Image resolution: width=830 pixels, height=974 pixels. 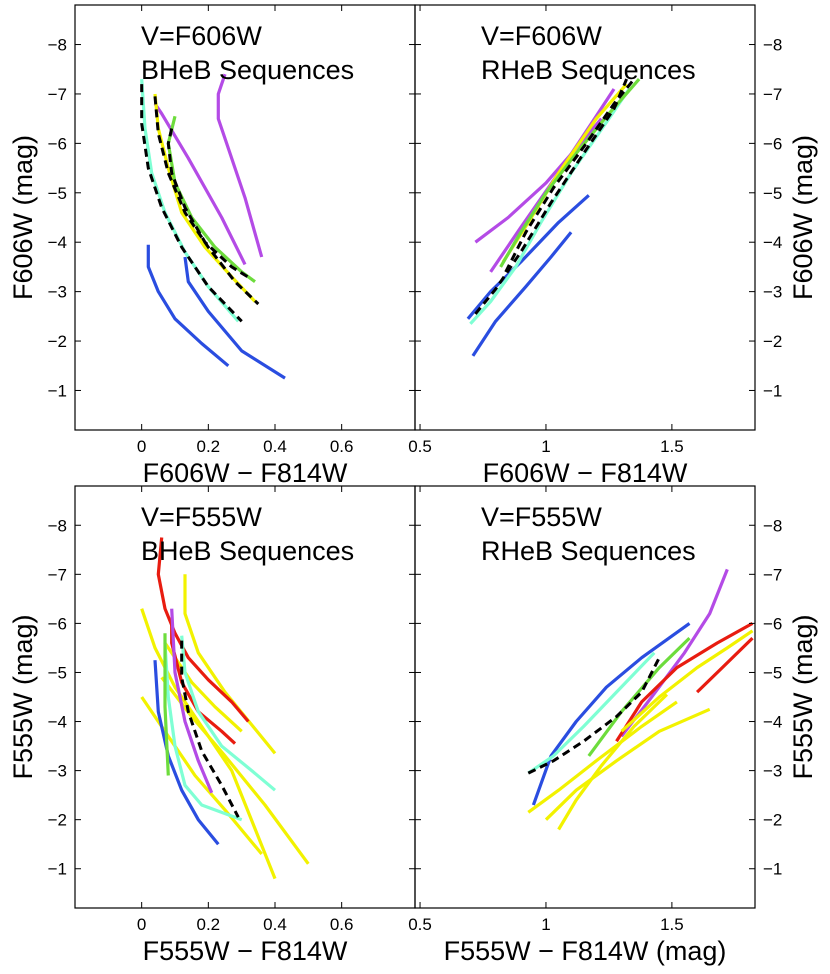 I want to click on x-tick-label: 1, so click(x=545, y=446).